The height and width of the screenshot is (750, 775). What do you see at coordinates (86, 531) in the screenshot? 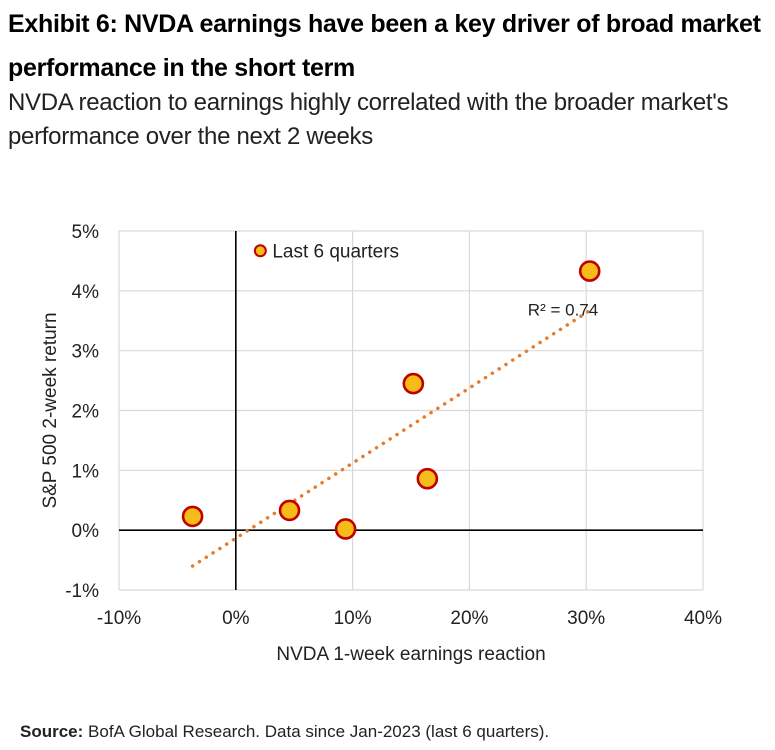
I see `y-tick-label: 0%` at bounding box center [86, 531].